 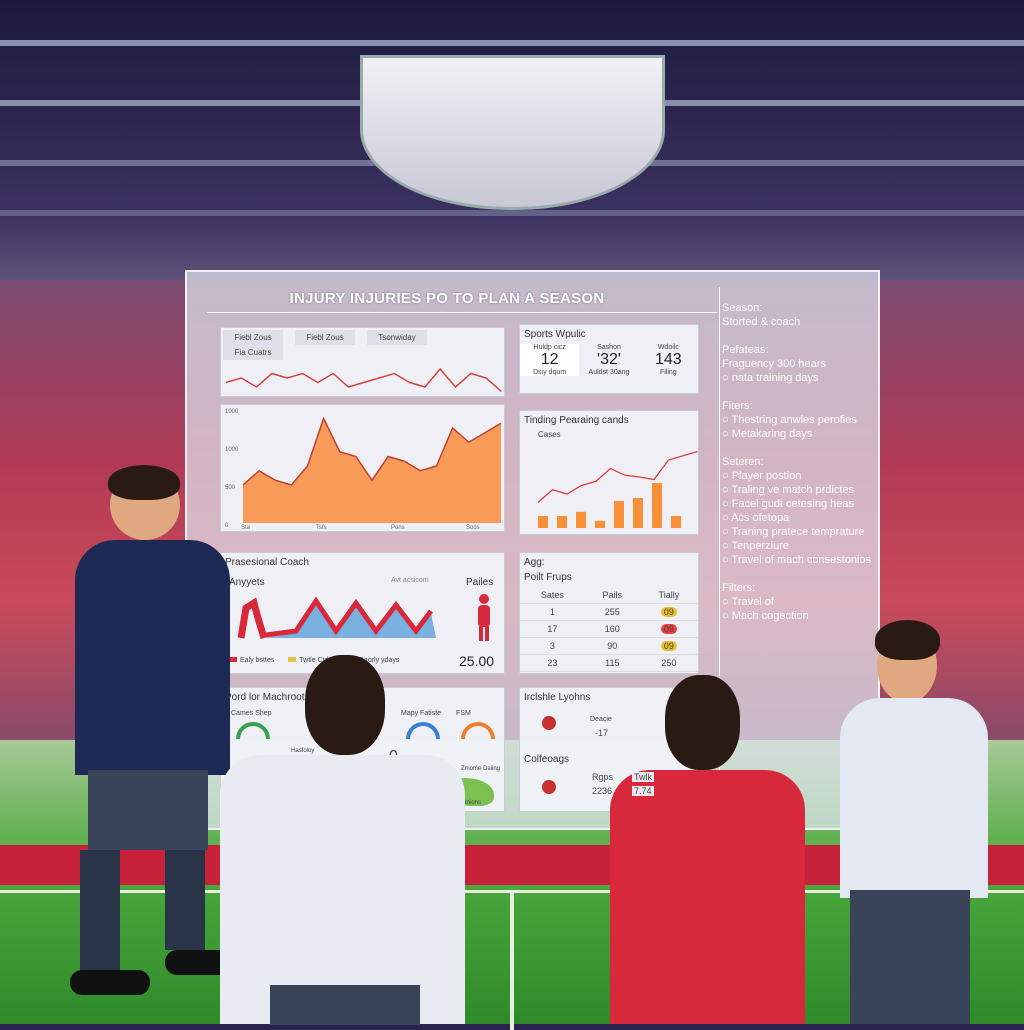 I want to click on cell-value: 90, so click(x=612, y=646).